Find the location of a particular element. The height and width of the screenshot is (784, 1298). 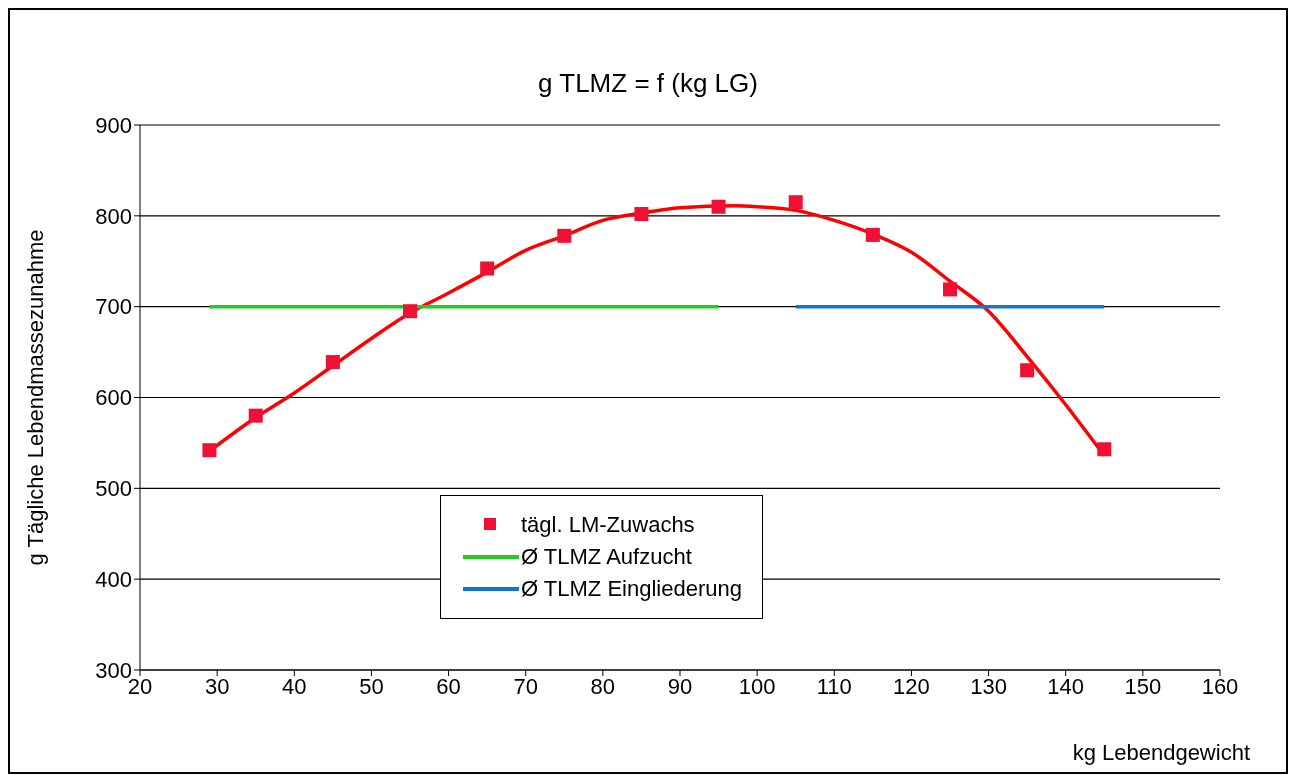

y-tick-label: 500 is located at coordinates (113, 489).